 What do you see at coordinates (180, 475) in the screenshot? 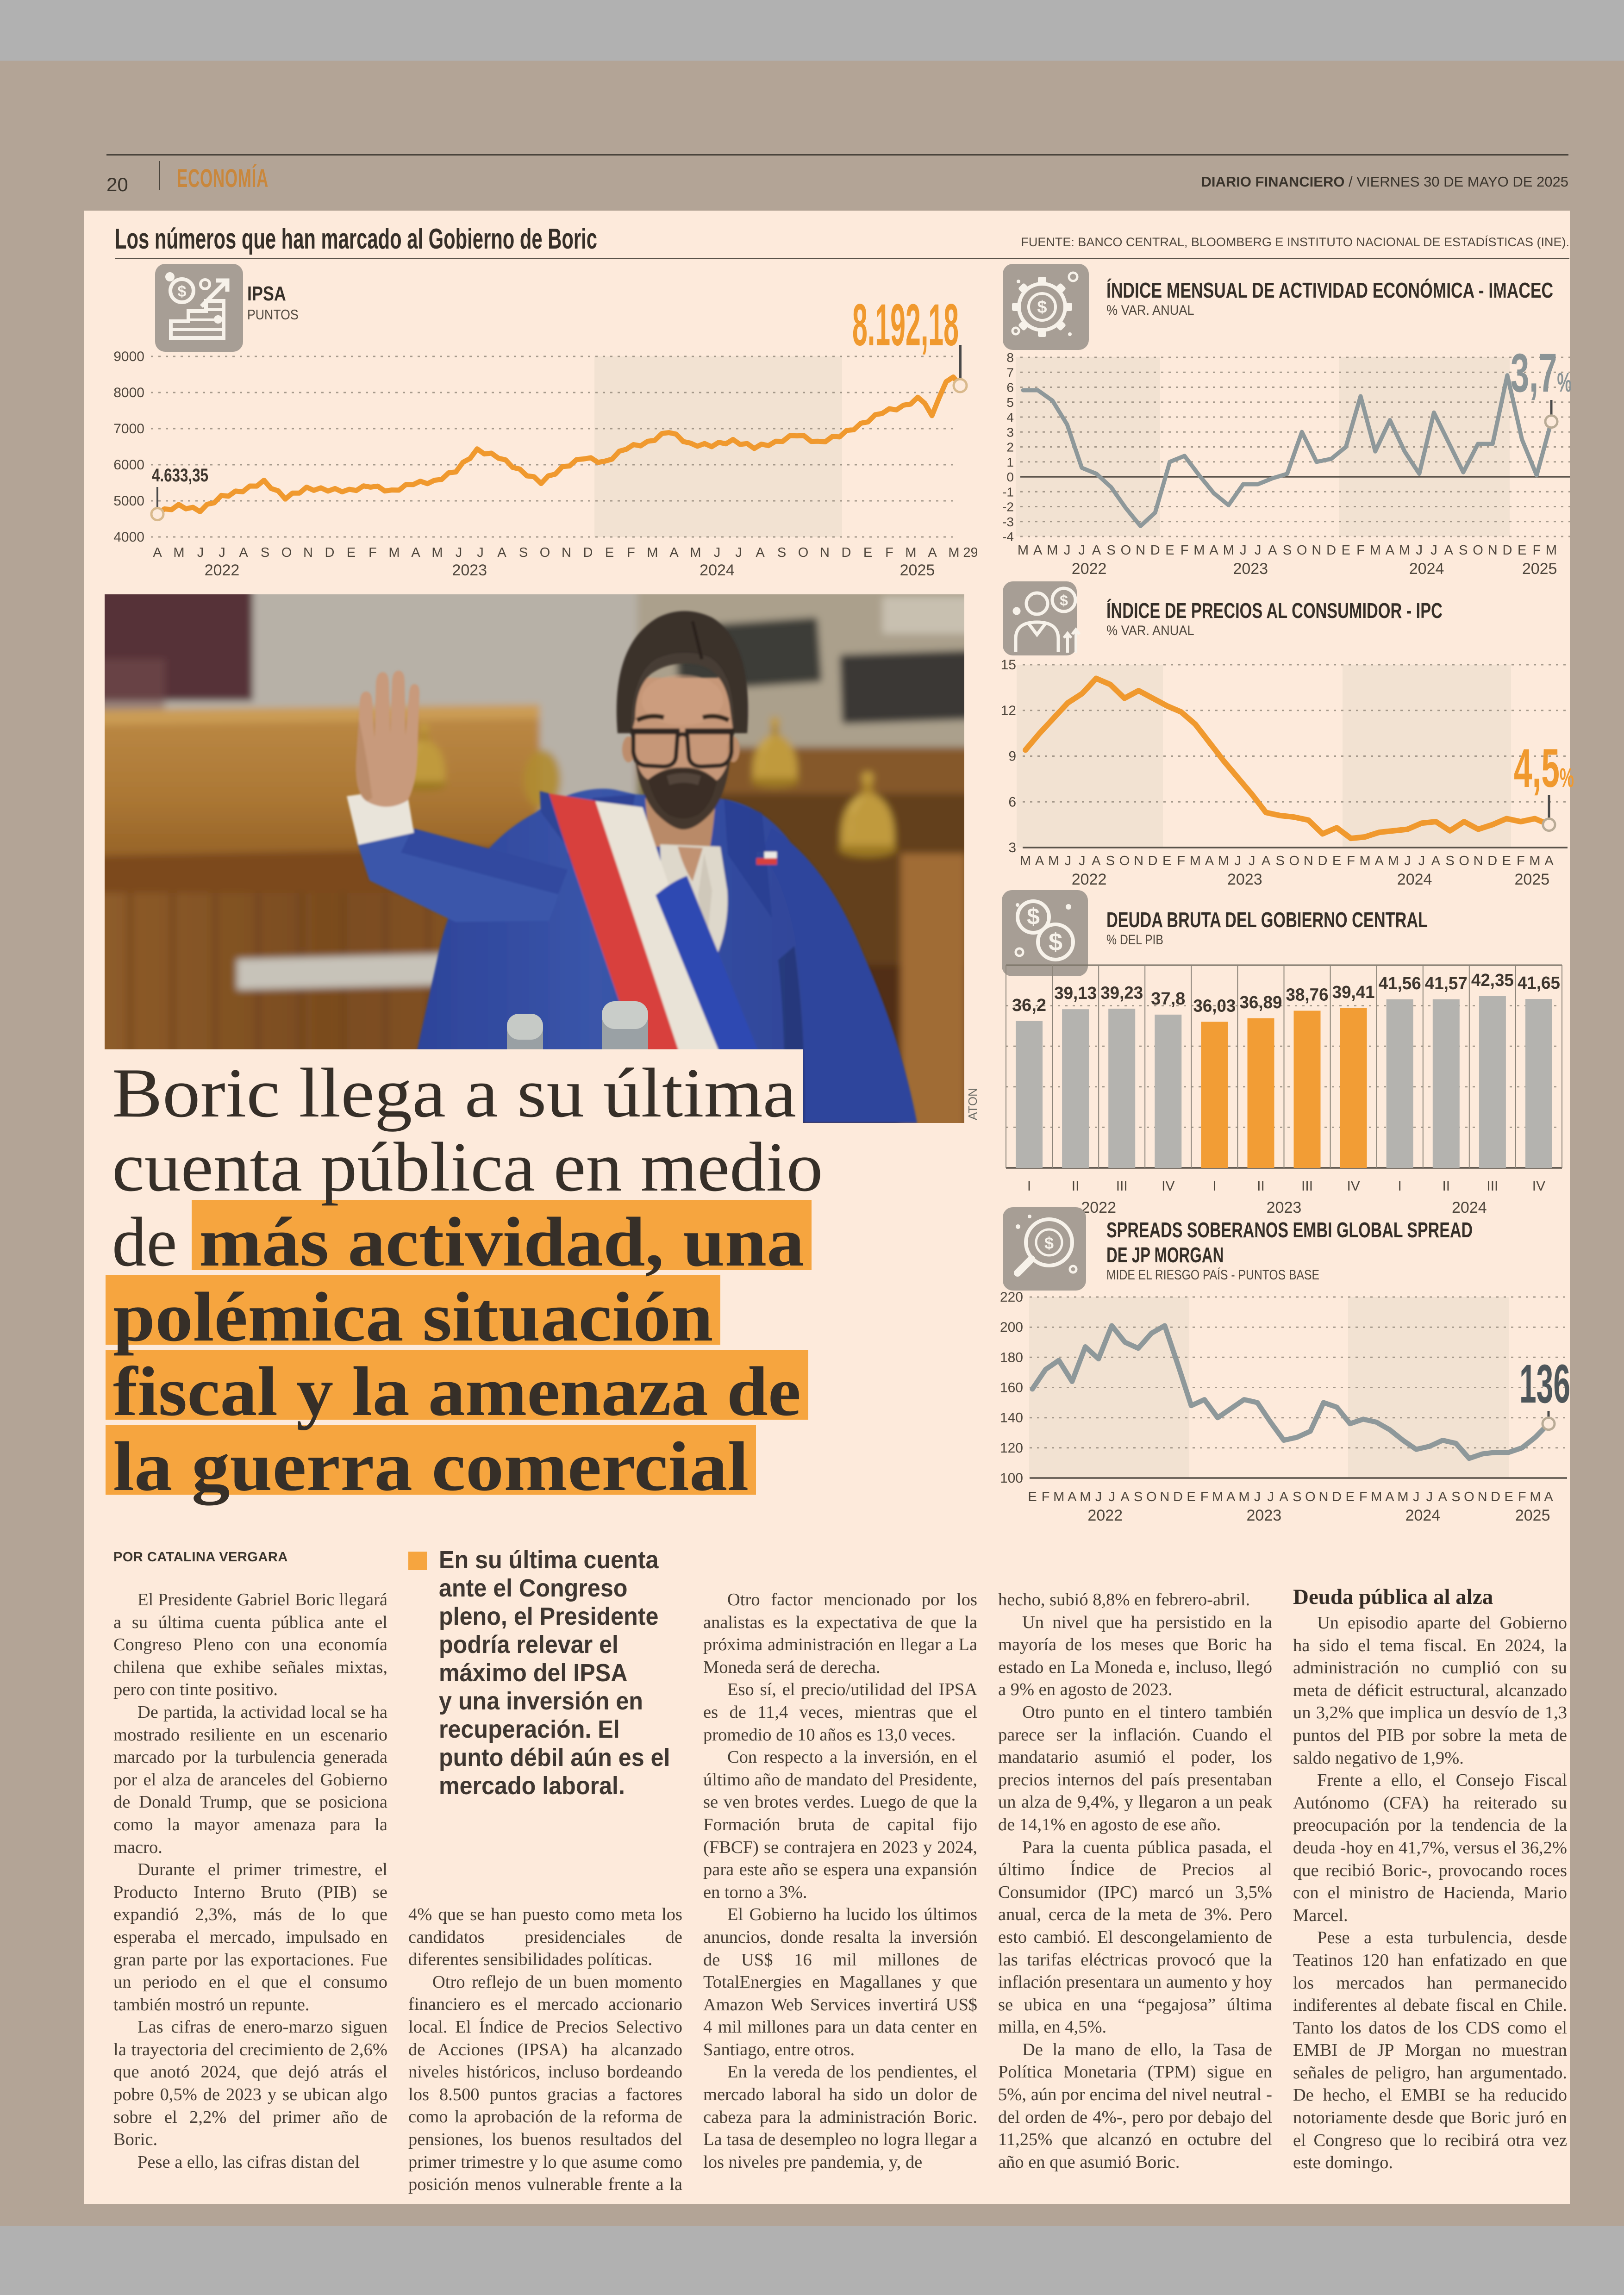
I see `svg-text: 4.633,35` at bounding box center [180, 475].